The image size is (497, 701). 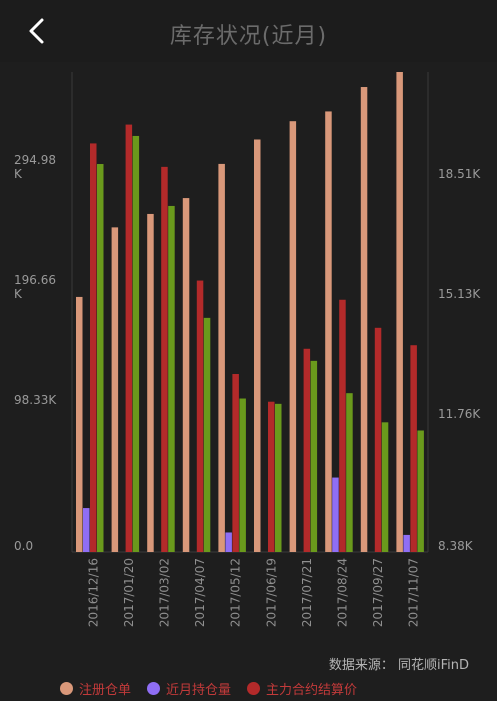 What do you see at coordinates (154, 688) in the screenshot?
I see `legend-dot-position` at bounding box center [154, 688].